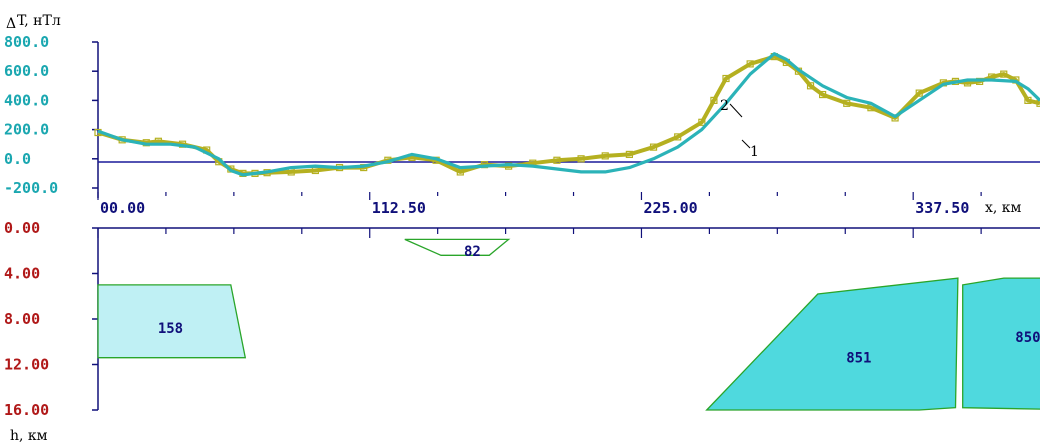  What do you see at coordinates (858, 359) in the screenshot?
I see `body-label-851: 851` at bounding box center [858, 359].